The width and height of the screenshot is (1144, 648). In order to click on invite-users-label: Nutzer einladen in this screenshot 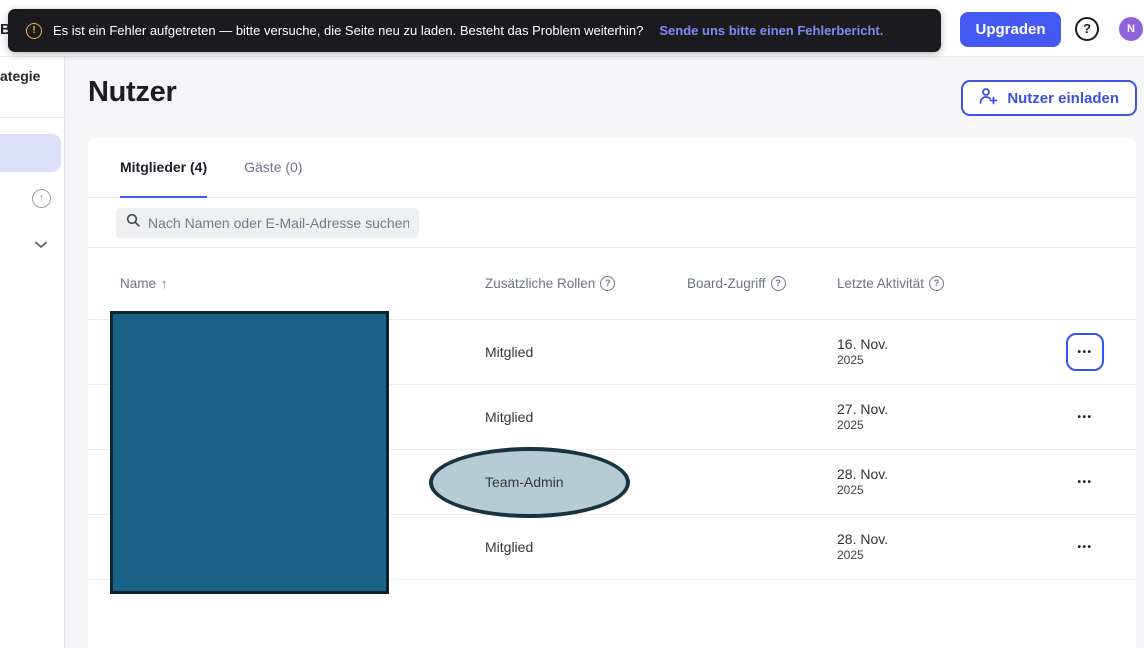, I will do `click(1063, 98)`.